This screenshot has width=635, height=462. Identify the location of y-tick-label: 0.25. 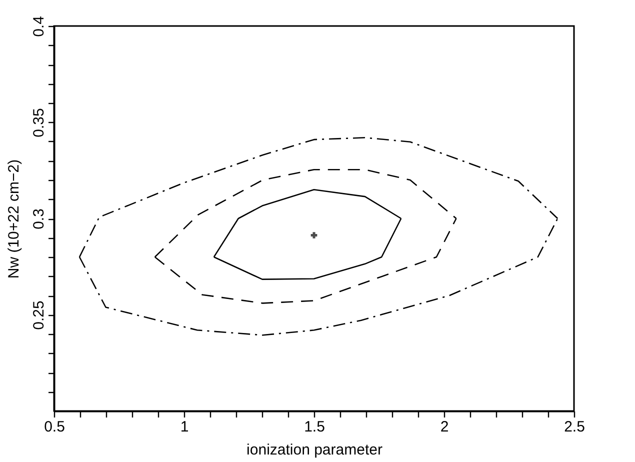
(39, 315).